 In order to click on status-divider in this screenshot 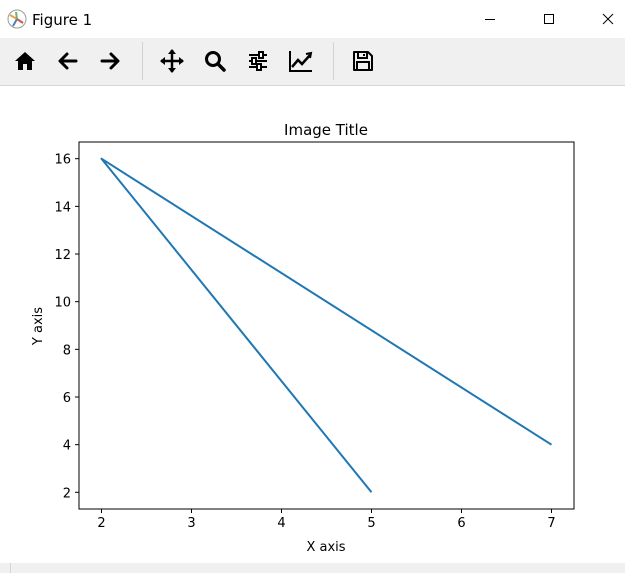, I will do `click(10, 568)`.